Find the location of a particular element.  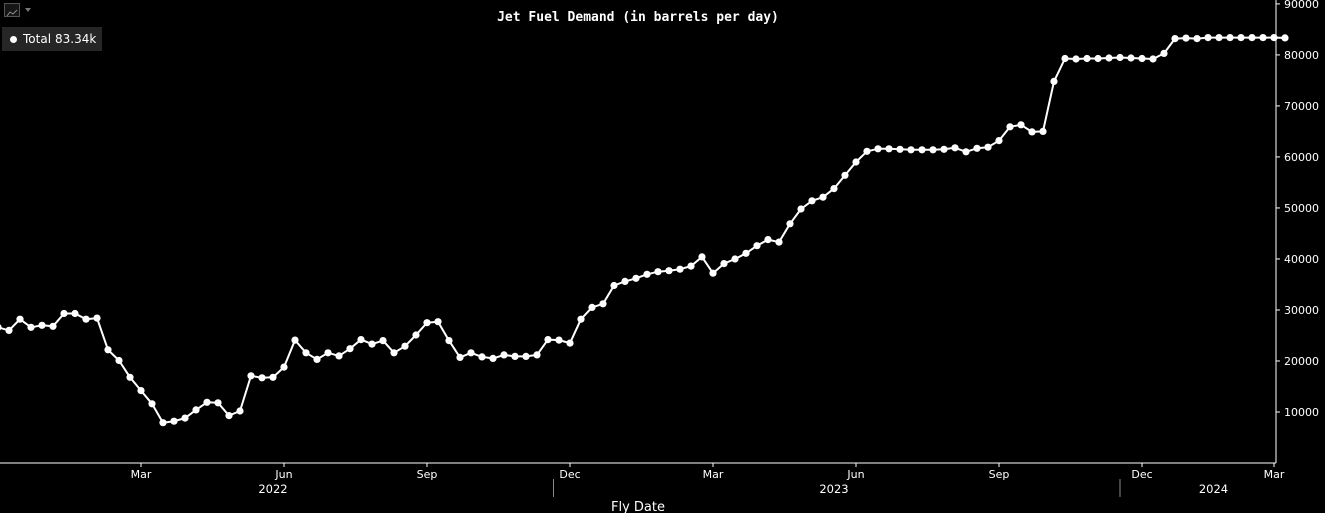

chevron-down-icon is located at coordinates (28, 10).